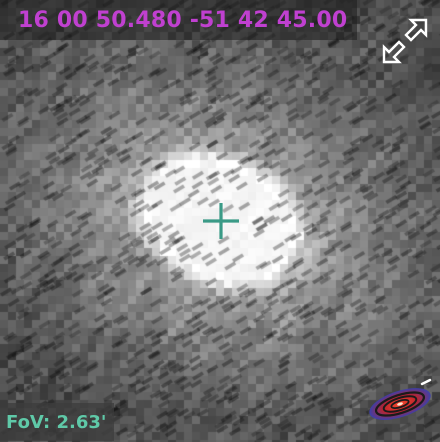 Image resolution: width=440 pixels, height=442 pixels. Describe the element at coordinates (57, 422) in the screenshot. I see `field-of-view-label: FoV: 2.63'` at that location.